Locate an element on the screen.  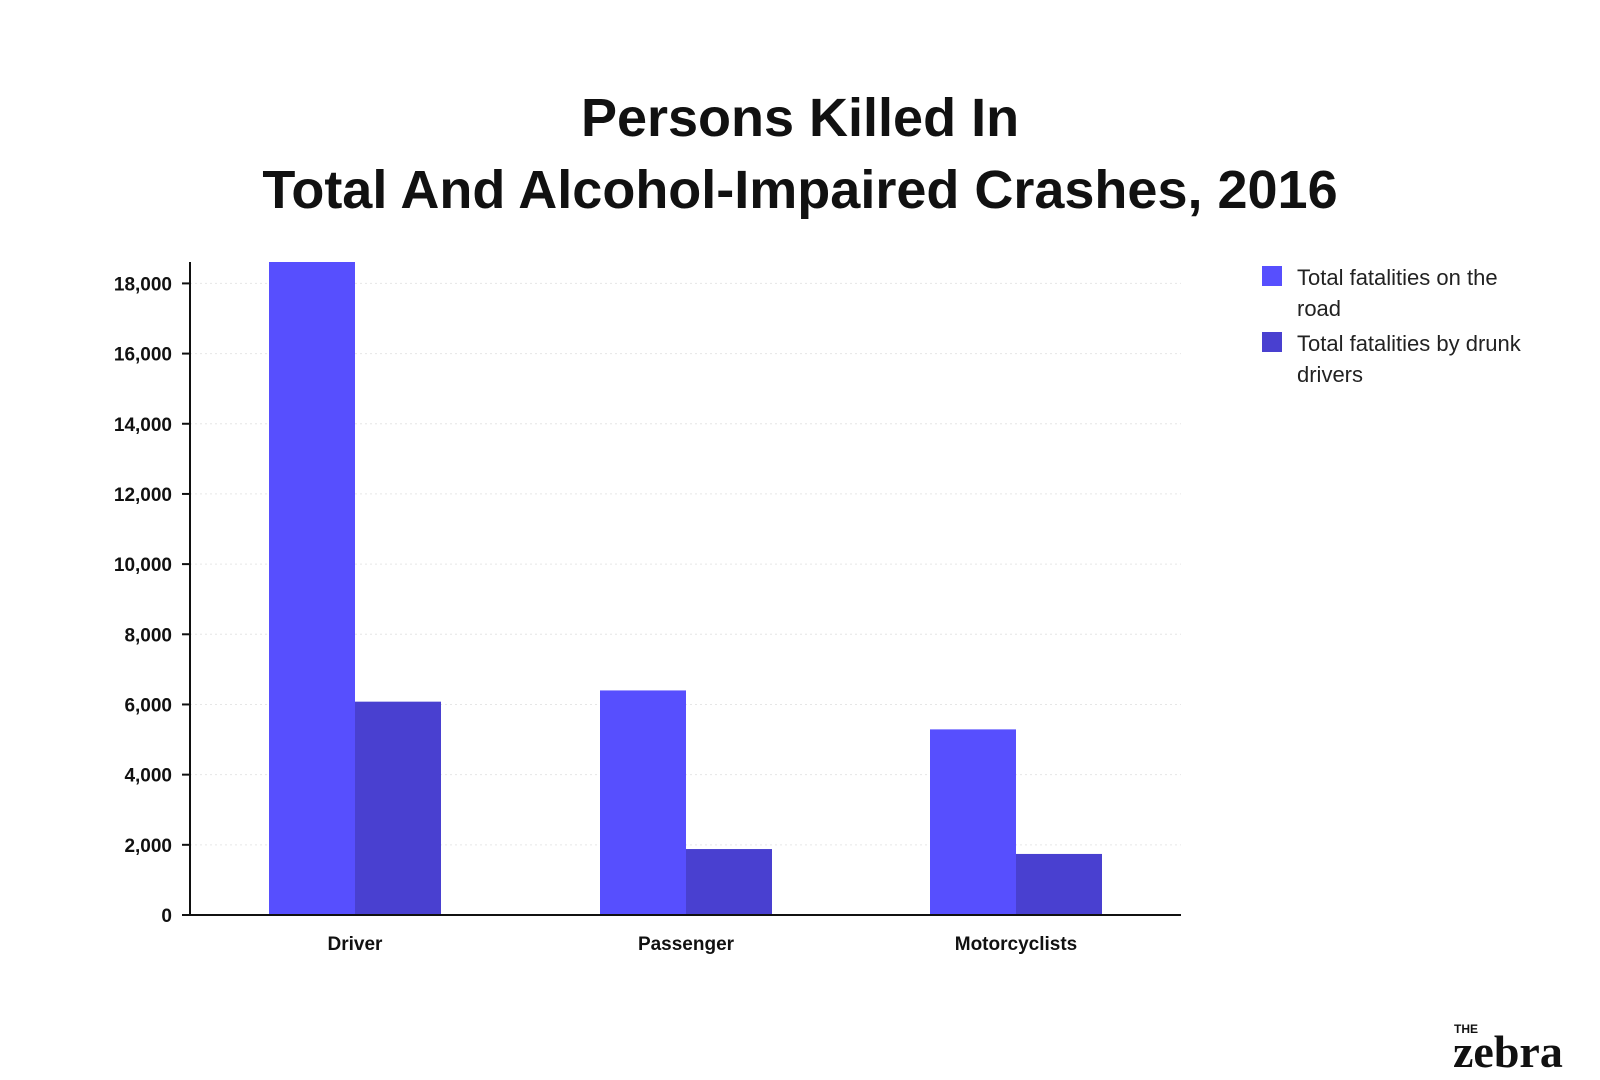
legend-swatch-total is located at coordinates (1272, 276).